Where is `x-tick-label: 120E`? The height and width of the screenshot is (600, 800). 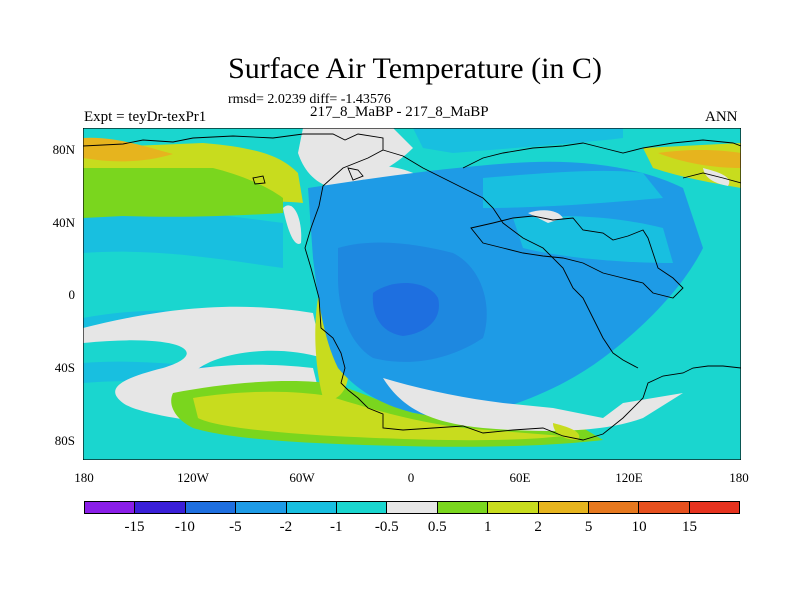 x-tick-label: 120E is located at coordinates (629, 477).